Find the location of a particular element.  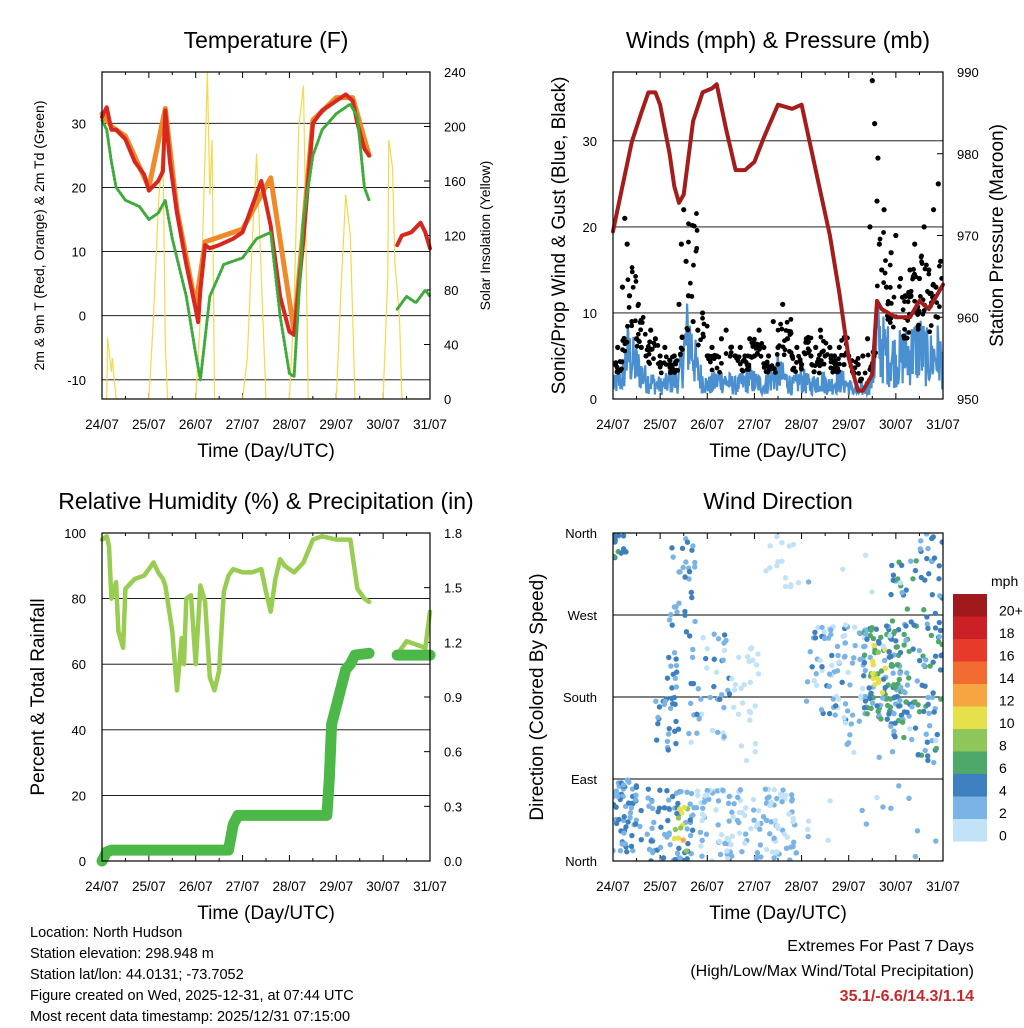

humidity-y2tick-label: 1.5 is located at coordinates (453, 588).